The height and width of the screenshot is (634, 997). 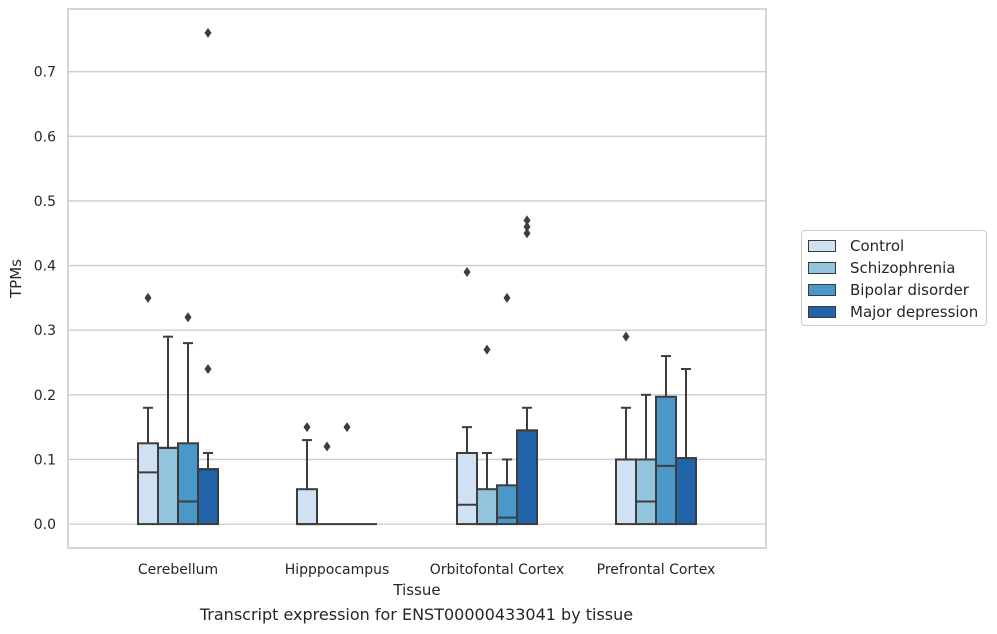 I want to click on box-schizophrenia-orbitofontal-cortex-outlier, so click(x=487, y=349).